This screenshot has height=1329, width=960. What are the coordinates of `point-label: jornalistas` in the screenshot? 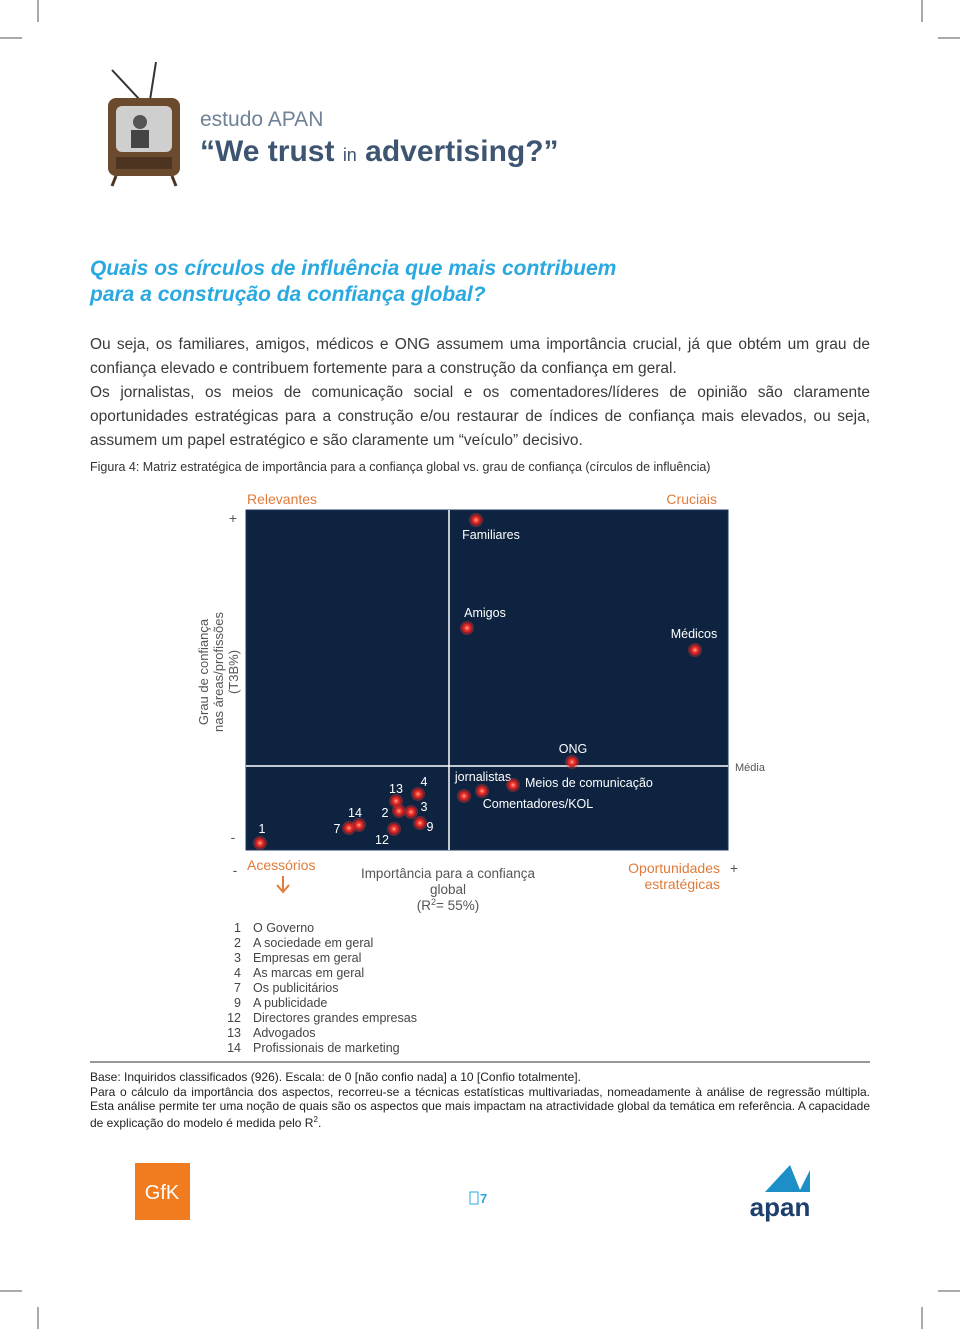 It's located at (482, 777).